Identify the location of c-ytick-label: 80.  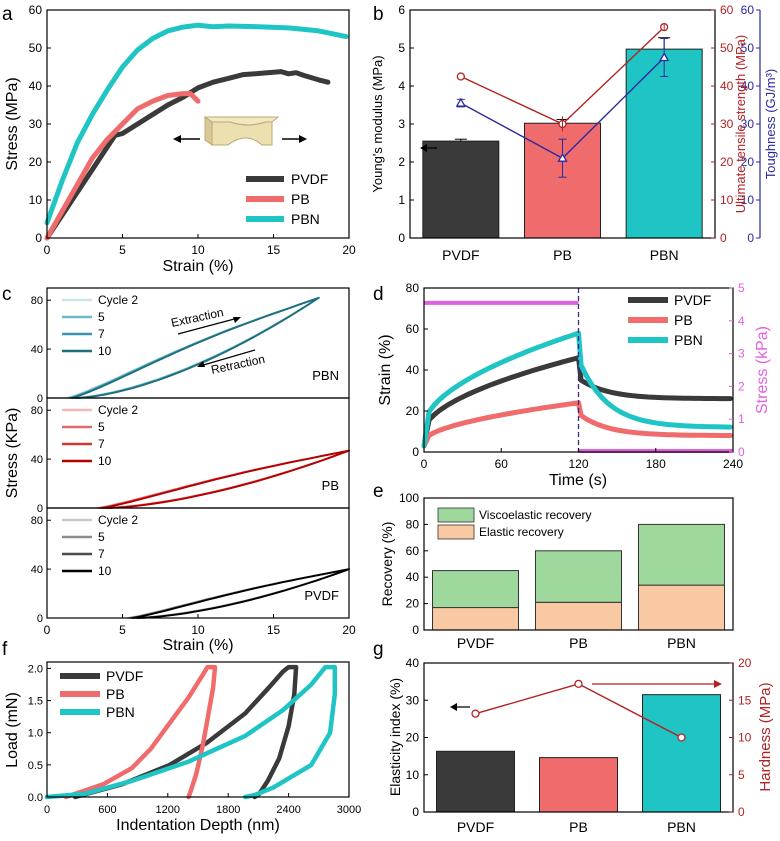
(37, 301).